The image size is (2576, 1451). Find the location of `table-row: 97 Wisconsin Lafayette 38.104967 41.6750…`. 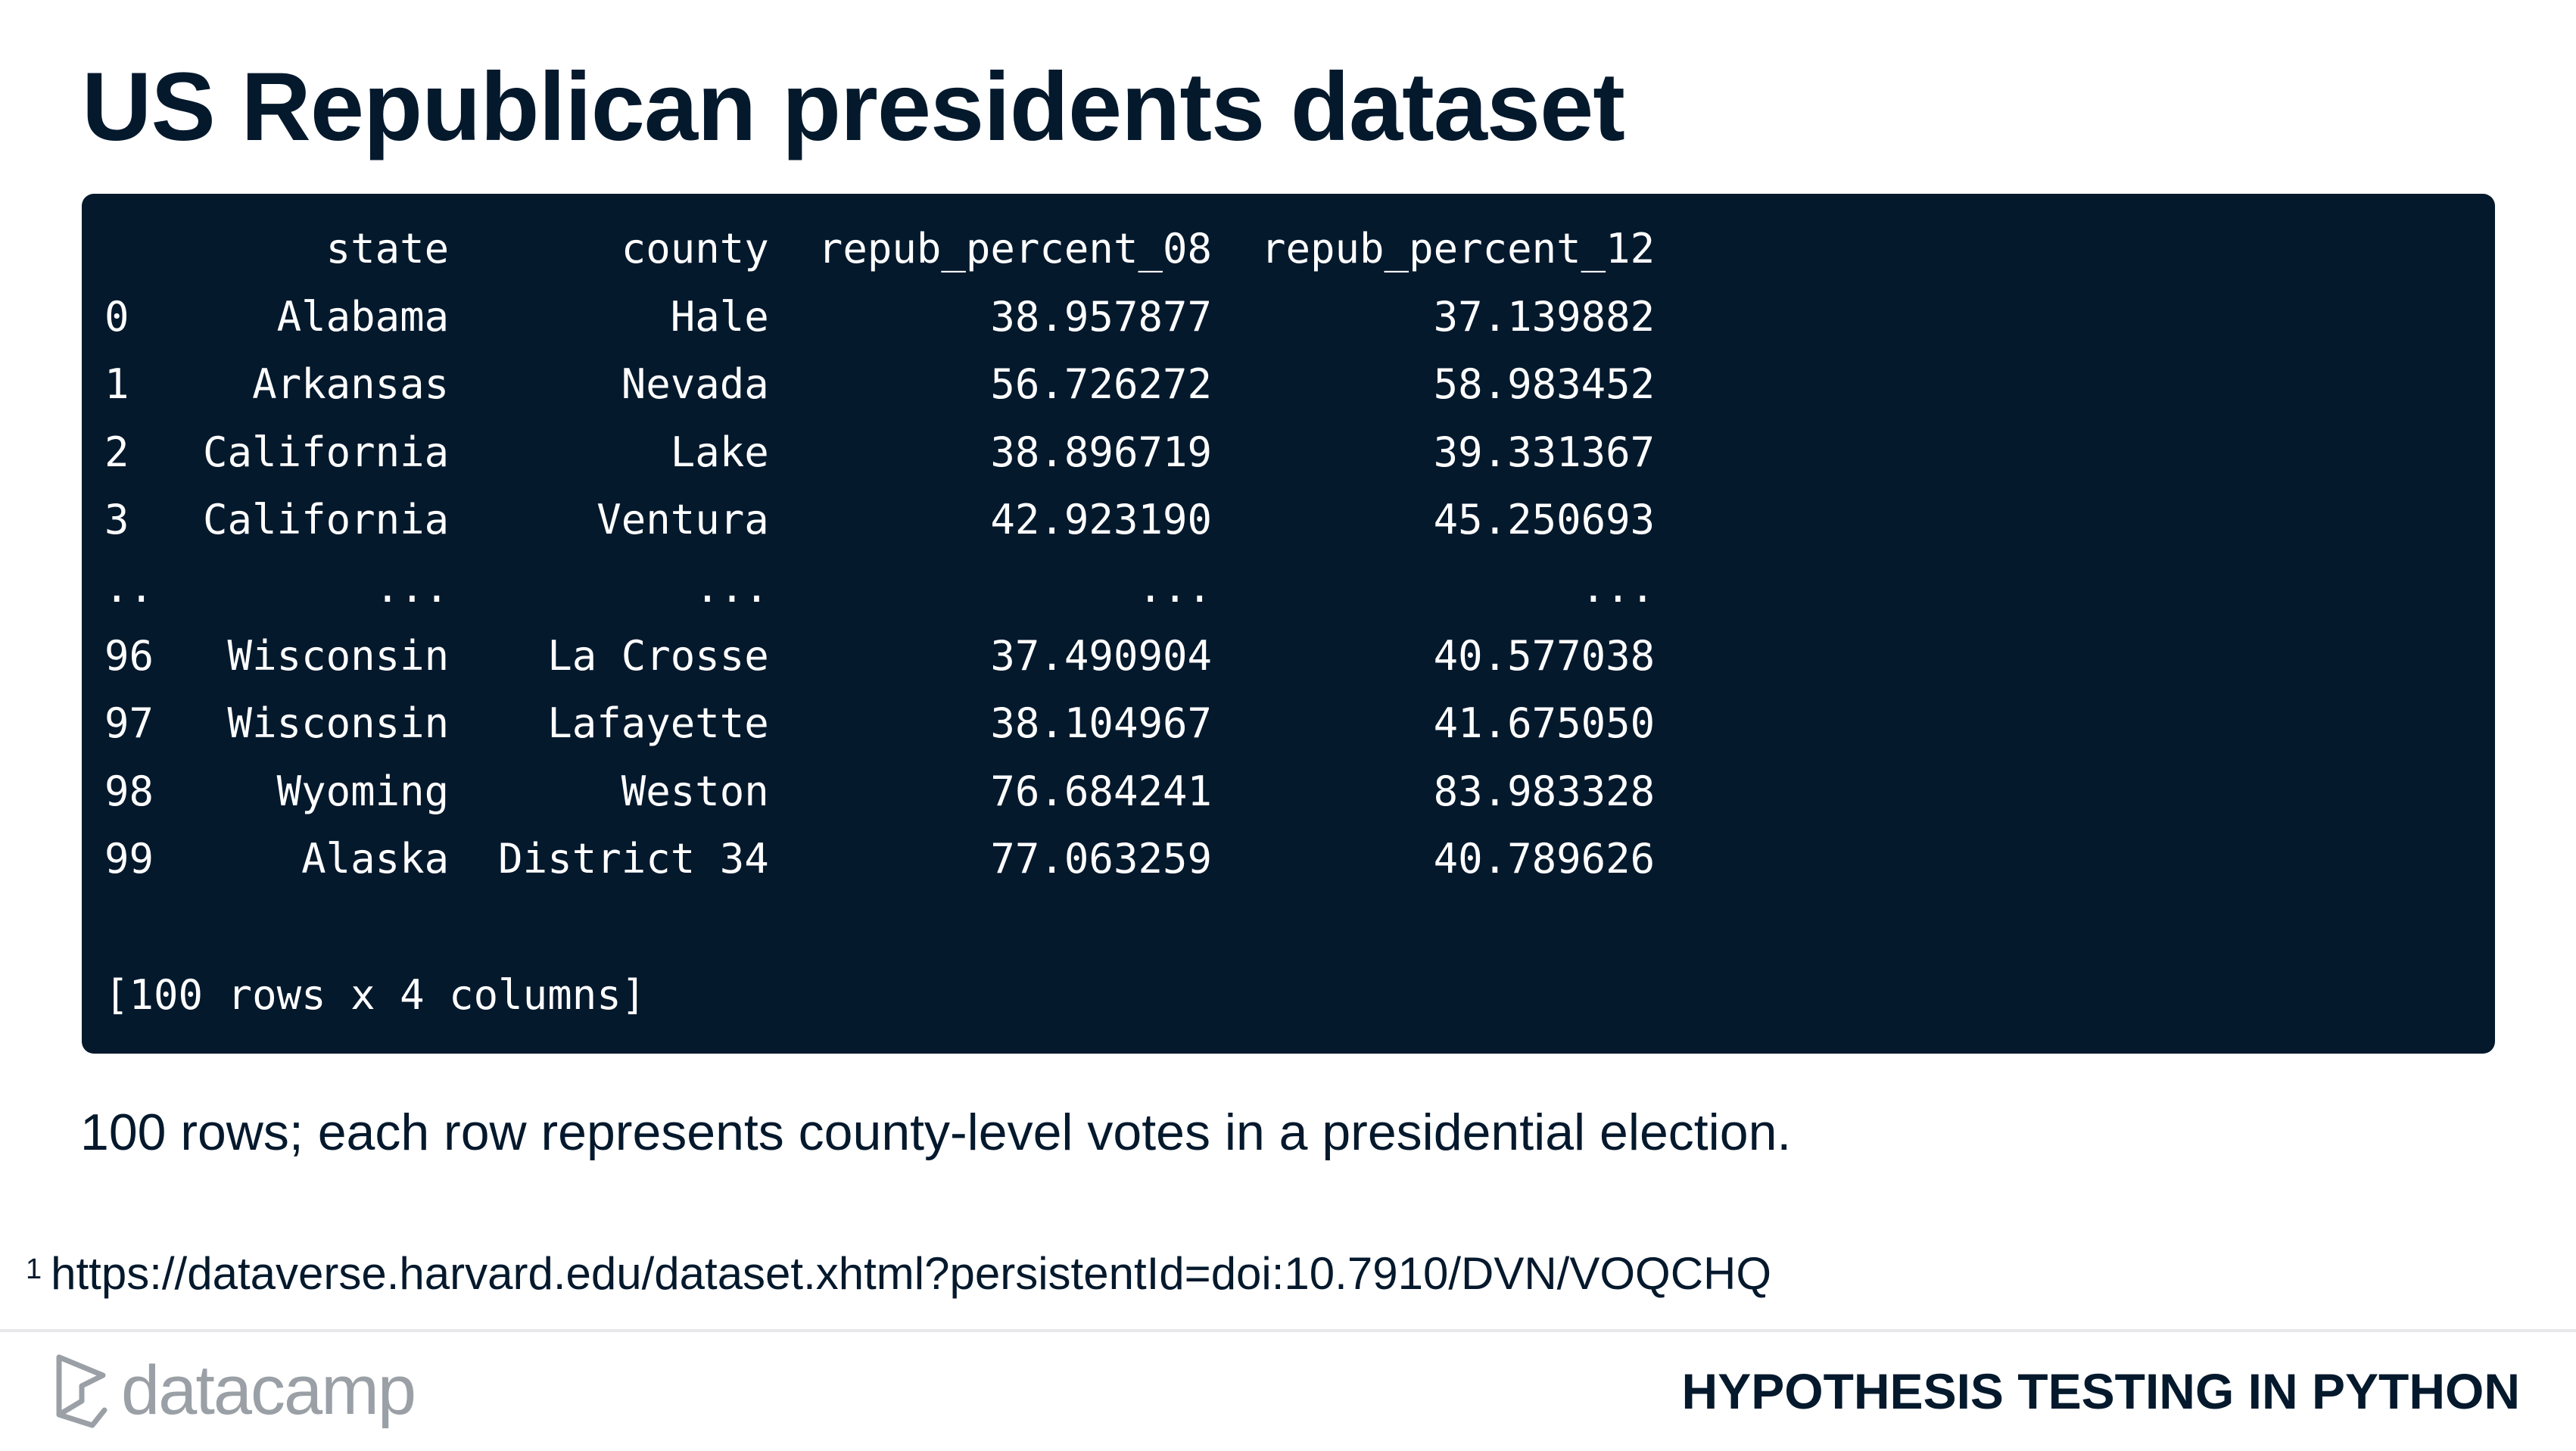

table-row: 97 Wisconsin Lafayette 38.104967 41.6750… is located at coordinates (880, 723).